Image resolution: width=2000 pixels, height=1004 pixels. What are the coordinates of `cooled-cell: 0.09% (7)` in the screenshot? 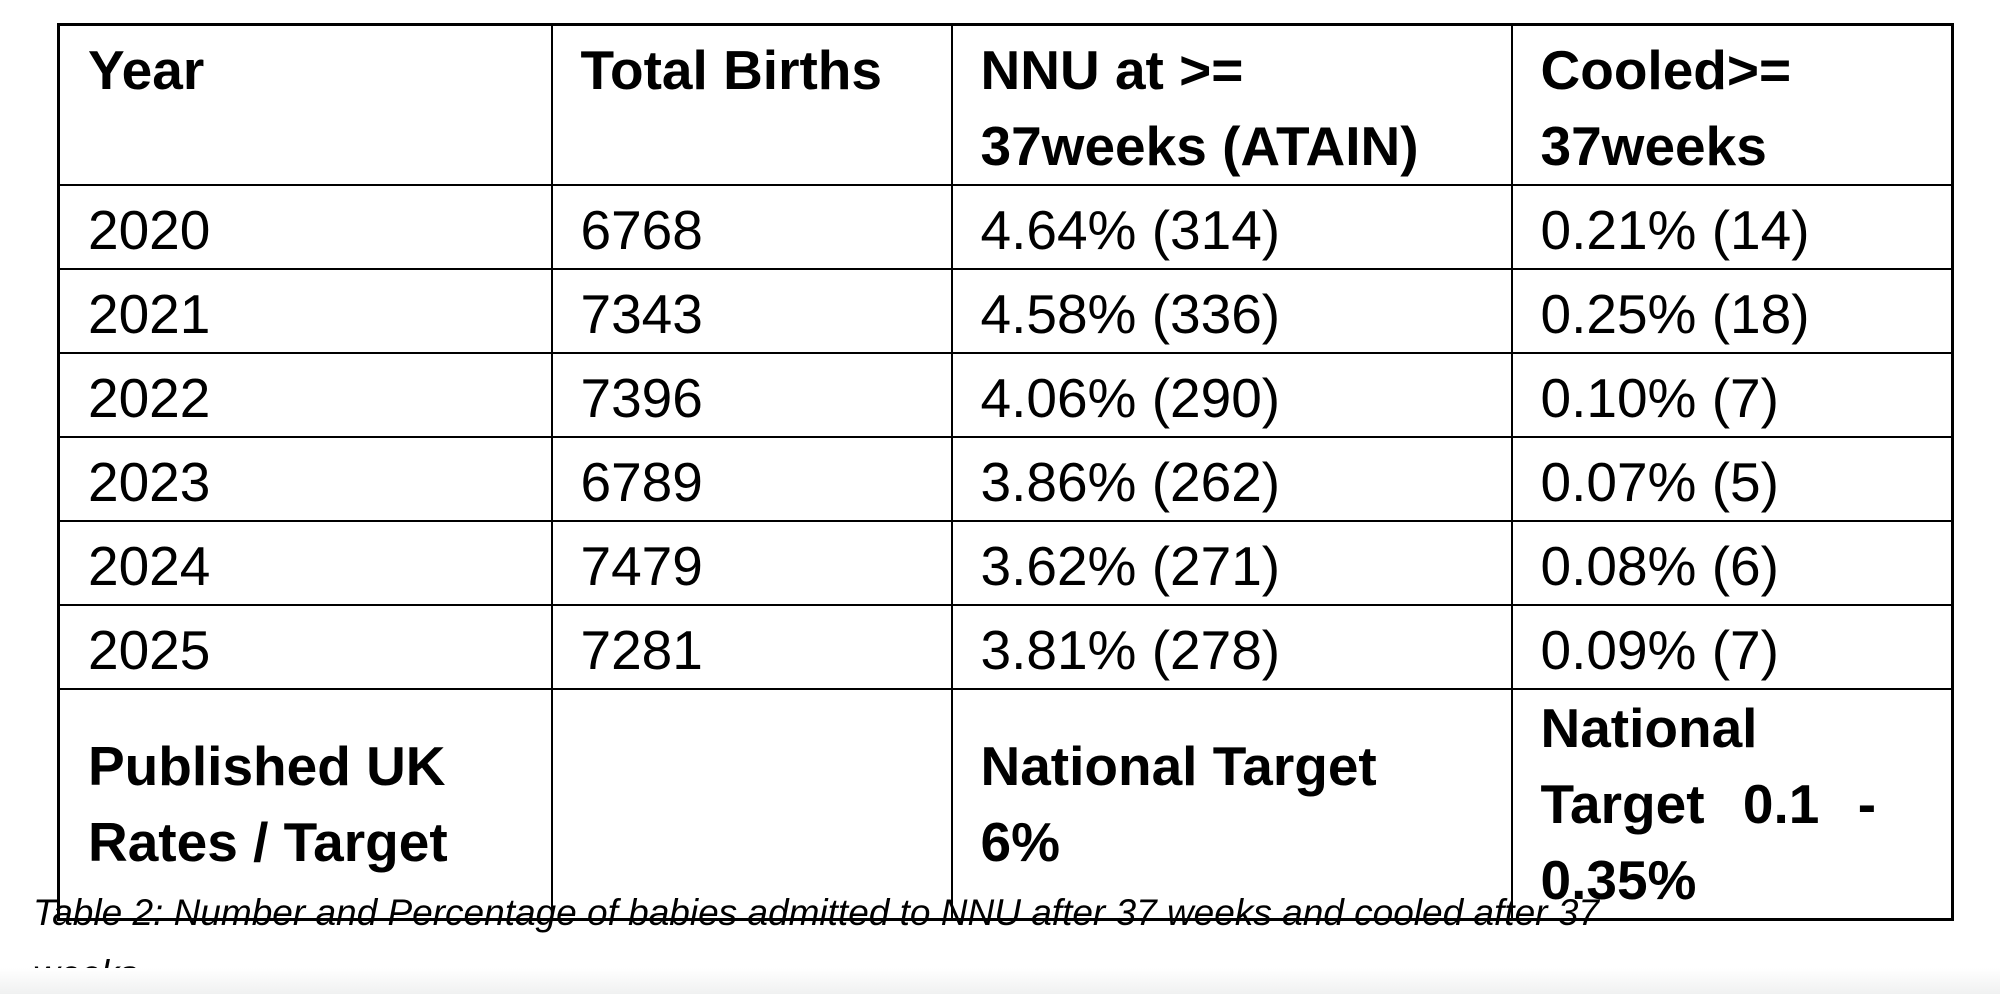 It's located at (1732, 647).